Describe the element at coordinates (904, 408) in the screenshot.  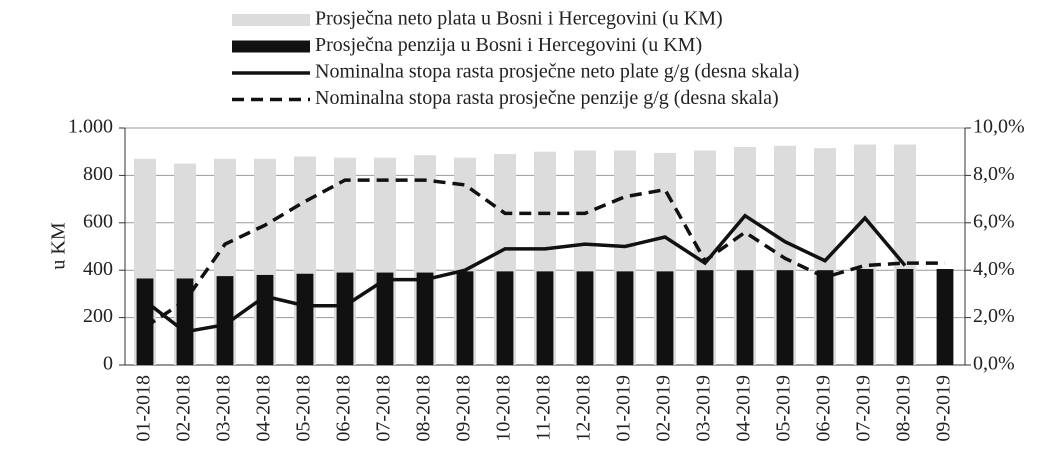
I see `x-tick-label: 08-2019` at that location.